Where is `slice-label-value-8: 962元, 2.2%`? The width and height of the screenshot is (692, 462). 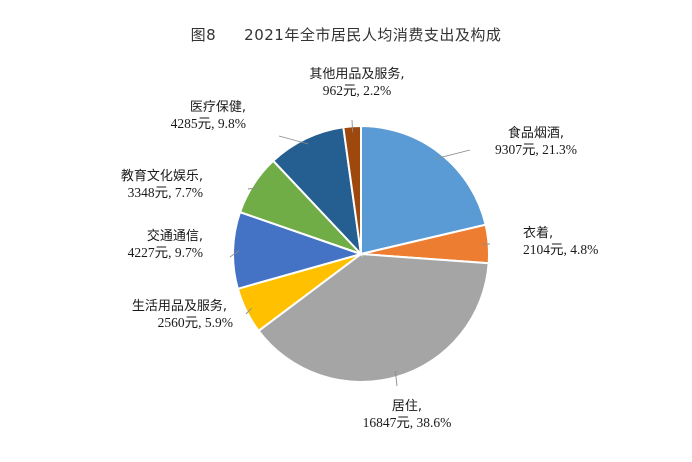 slice-label-value-8: 962元, 2.2% is located at coordinates (357, 90).